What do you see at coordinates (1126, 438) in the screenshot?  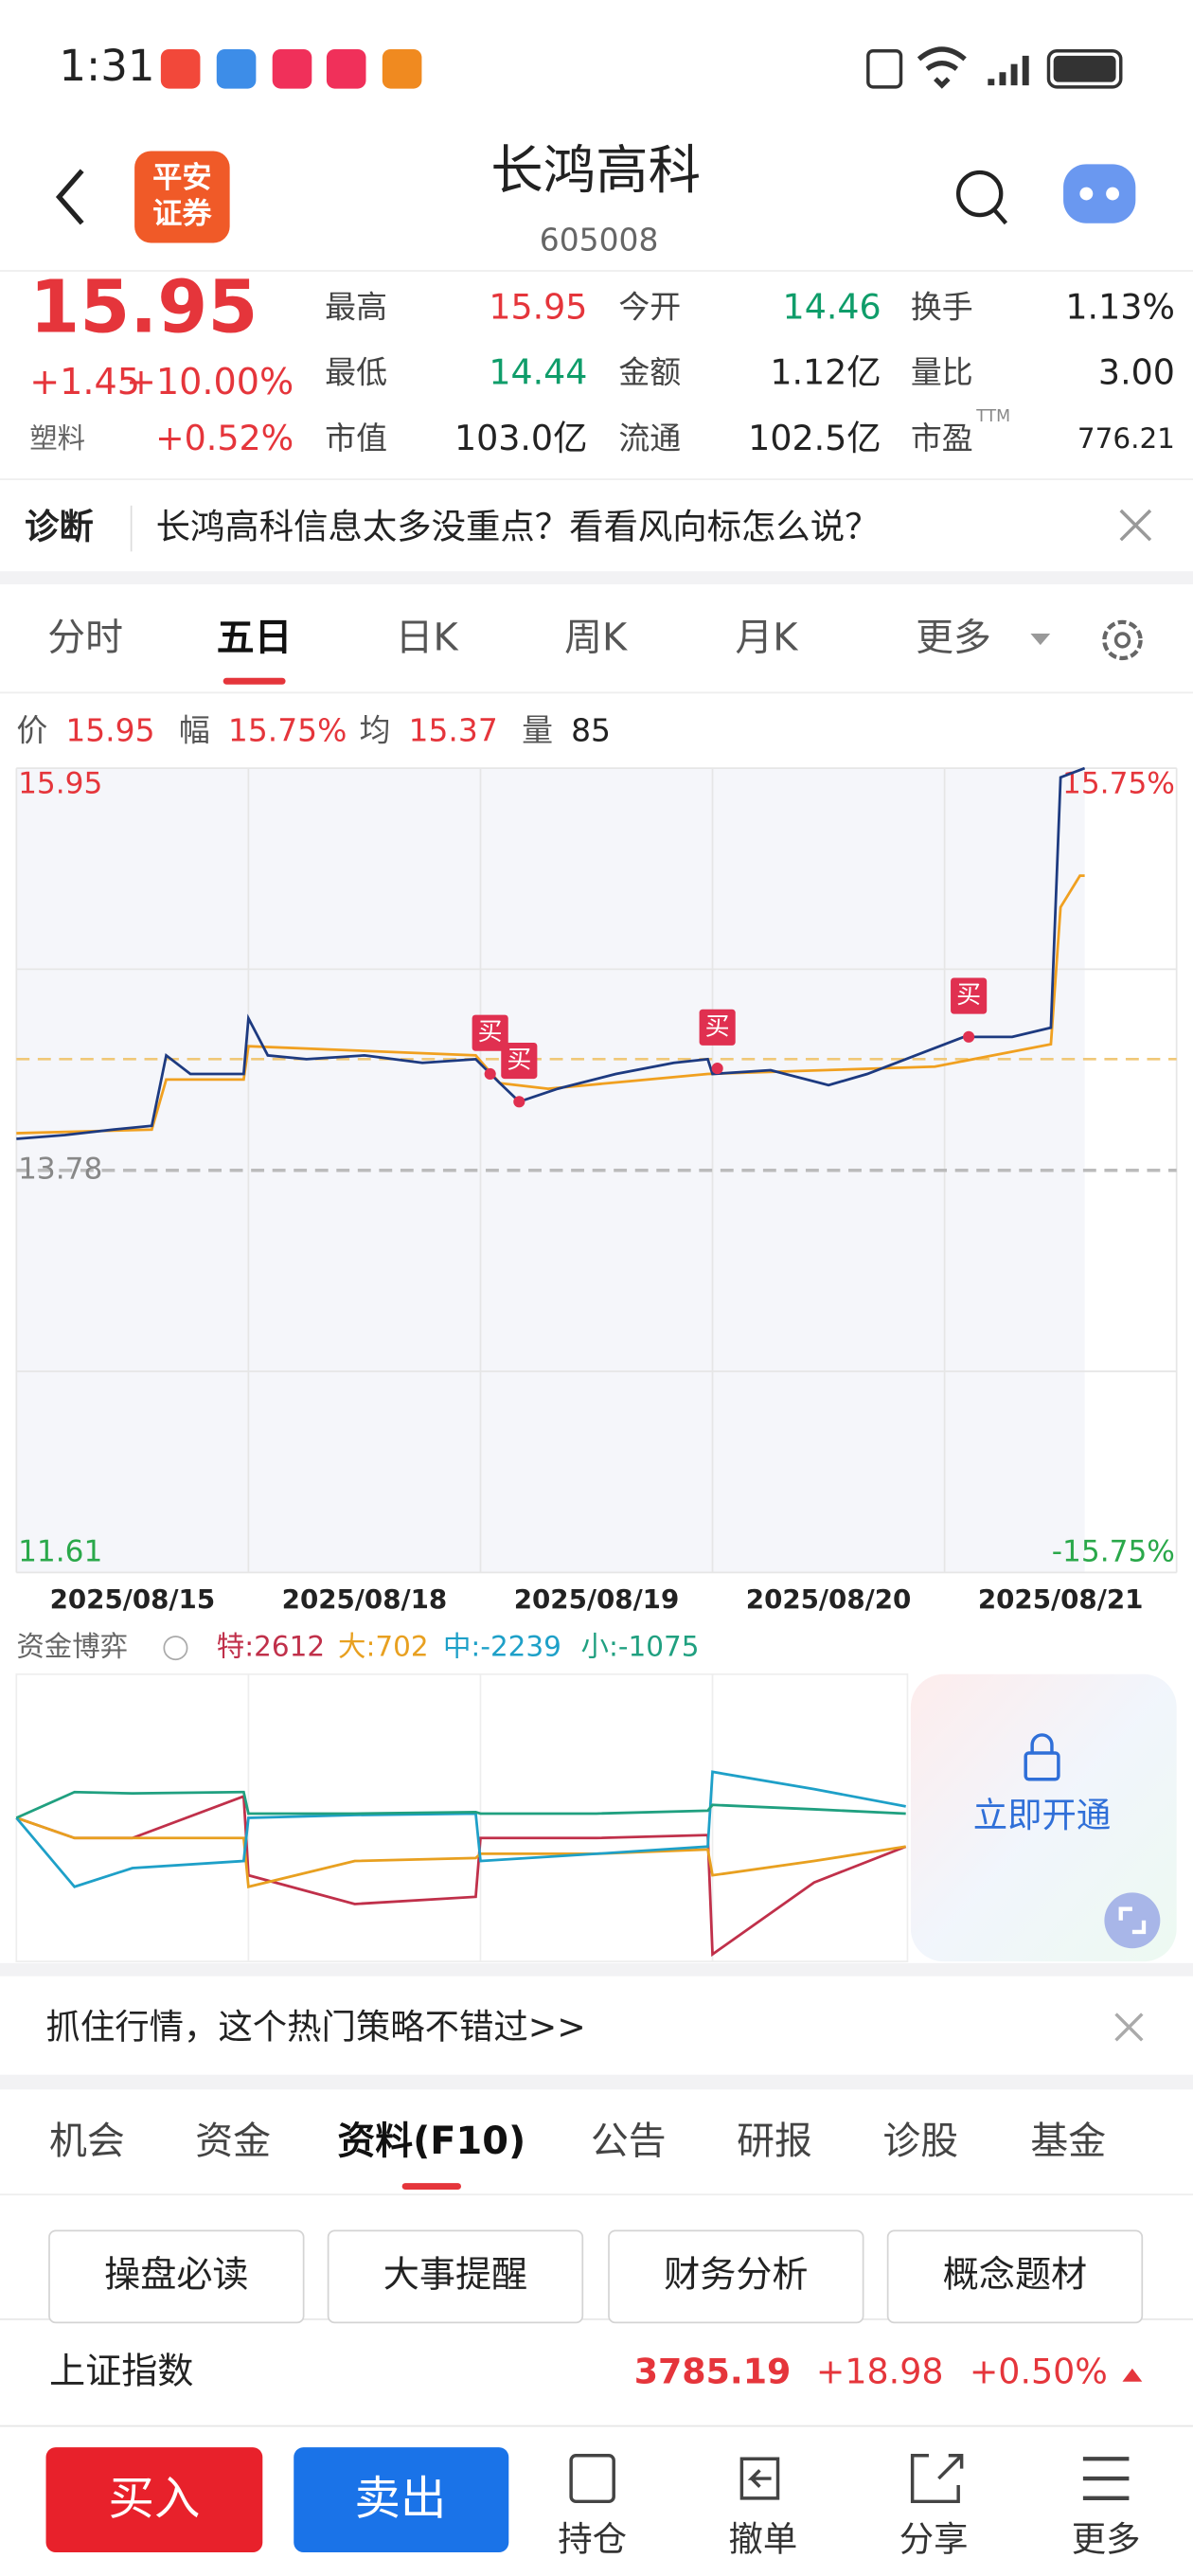 I see `stat-value: 776.21` at bounding box center [1126, 438].